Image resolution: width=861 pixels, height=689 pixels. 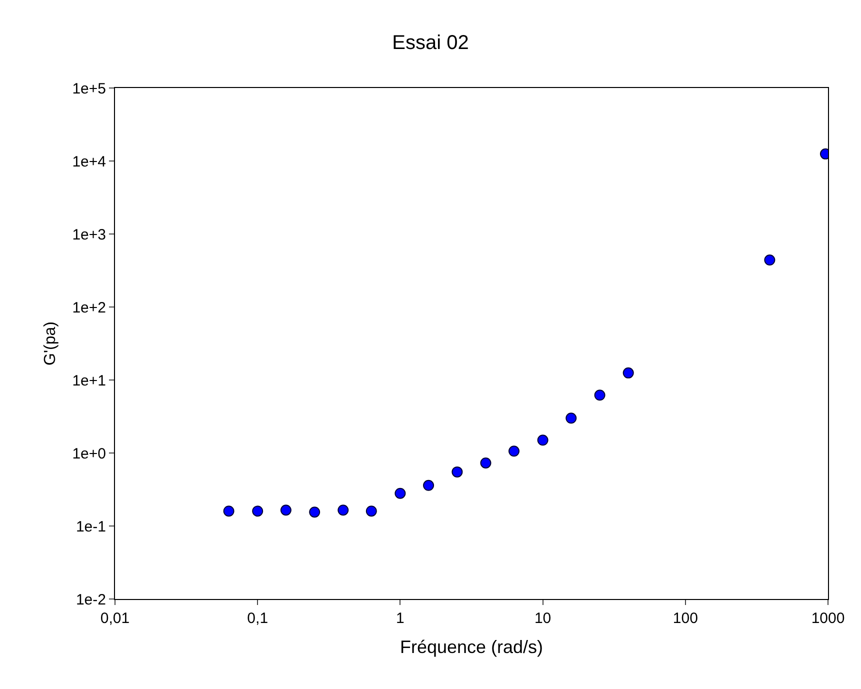 I want to click on x-axis-title: Fréquence (rad/s), so click(x=472, y=647).